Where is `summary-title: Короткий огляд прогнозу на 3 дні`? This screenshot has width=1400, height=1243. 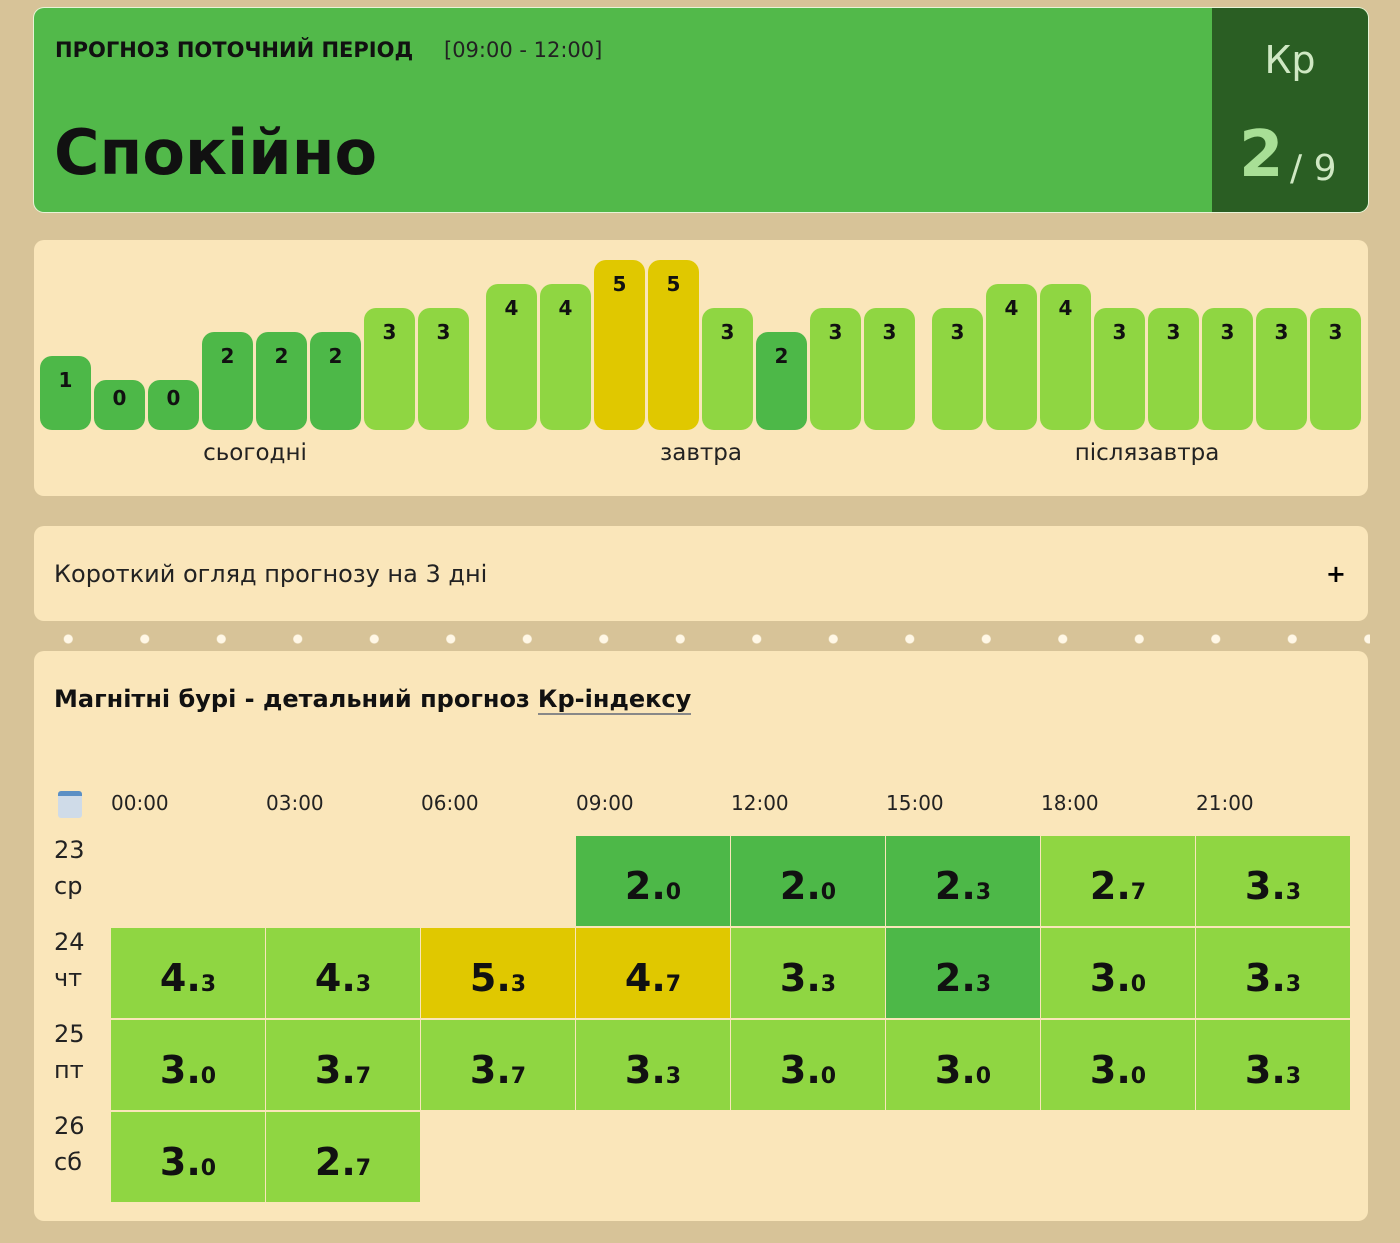
summary-title: Короткий огляд прогнозу на 3 дні is located at coordinates (271, 574).